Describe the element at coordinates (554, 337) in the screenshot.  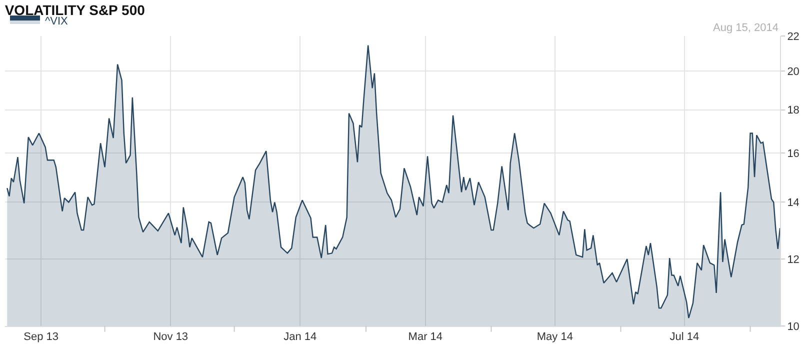
I see `x-tick-label: May 14` at that location.